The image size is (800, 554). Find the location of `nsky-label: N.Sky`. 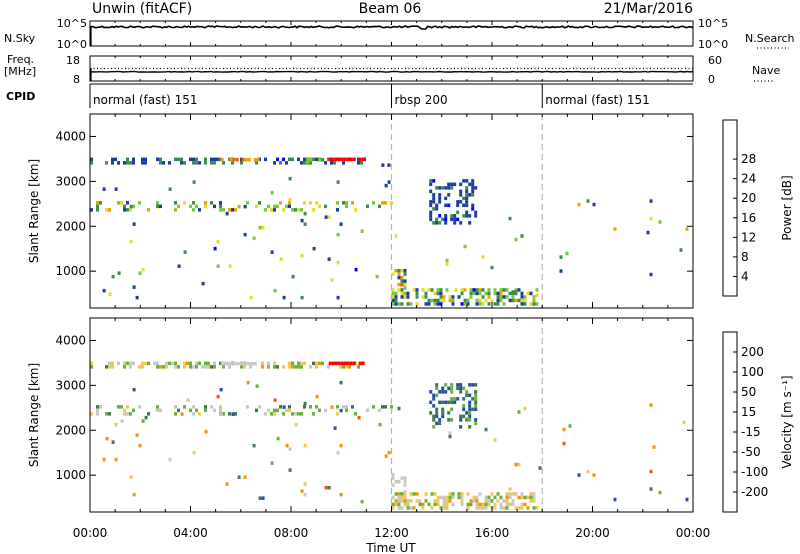

nsky-label: N.Sky is located at coordinates (20, 38).